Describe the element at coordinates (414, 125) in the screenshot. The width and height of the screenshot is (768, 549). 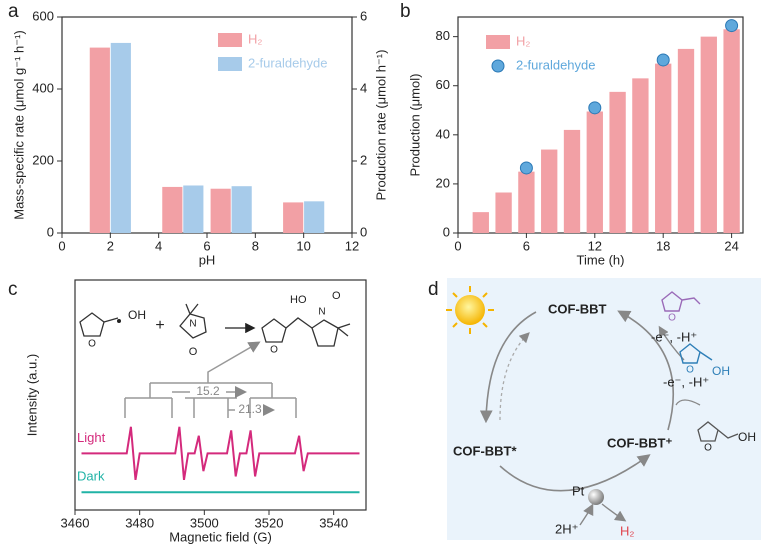
I see `y-axis-label: Production (μmol)` at that location.